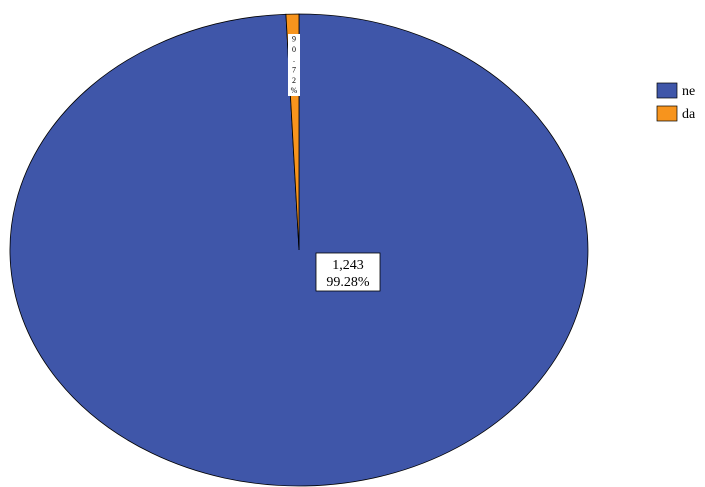 This screenshot has height=487, width=705. What do you see at coordinates (348, 265) in the screenshot?
I see `slice-label-count-ne: 1,243` at bounding box center [348, 265].